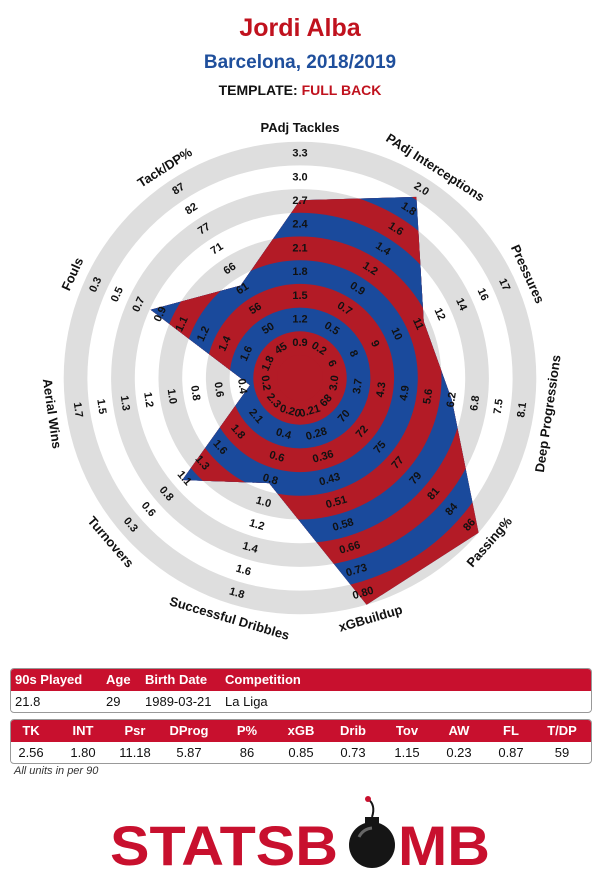  I want to click on tick-label-0-4: 2.1, so click(299, 248).